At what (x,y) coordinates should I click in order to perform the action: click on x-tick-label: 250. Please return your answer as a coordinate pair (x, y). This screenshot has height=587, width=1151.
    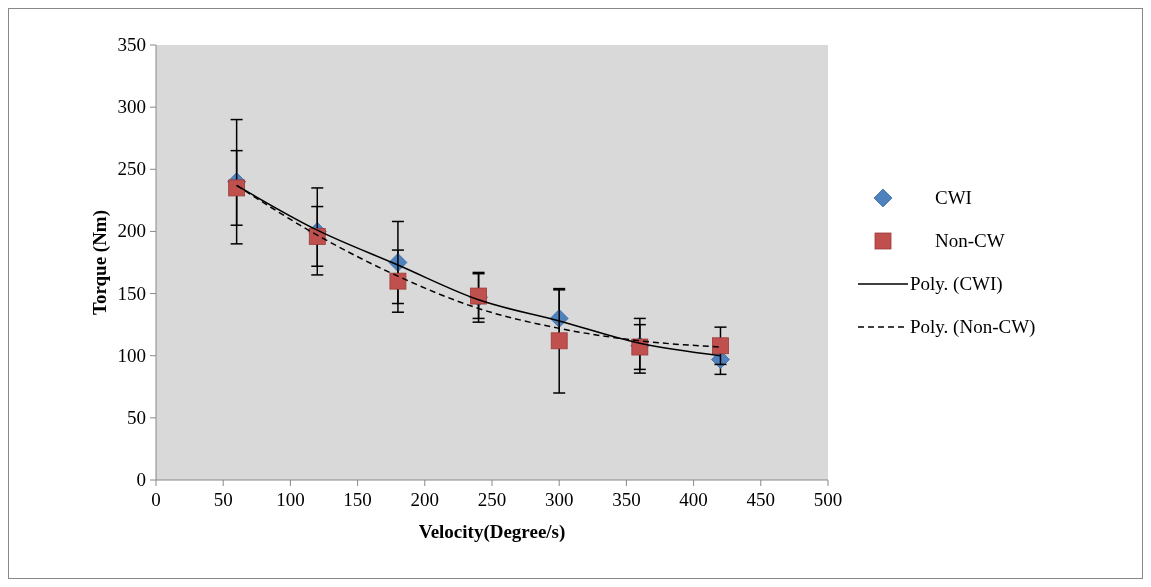
    Looking at the image, I should click on (492, 499).